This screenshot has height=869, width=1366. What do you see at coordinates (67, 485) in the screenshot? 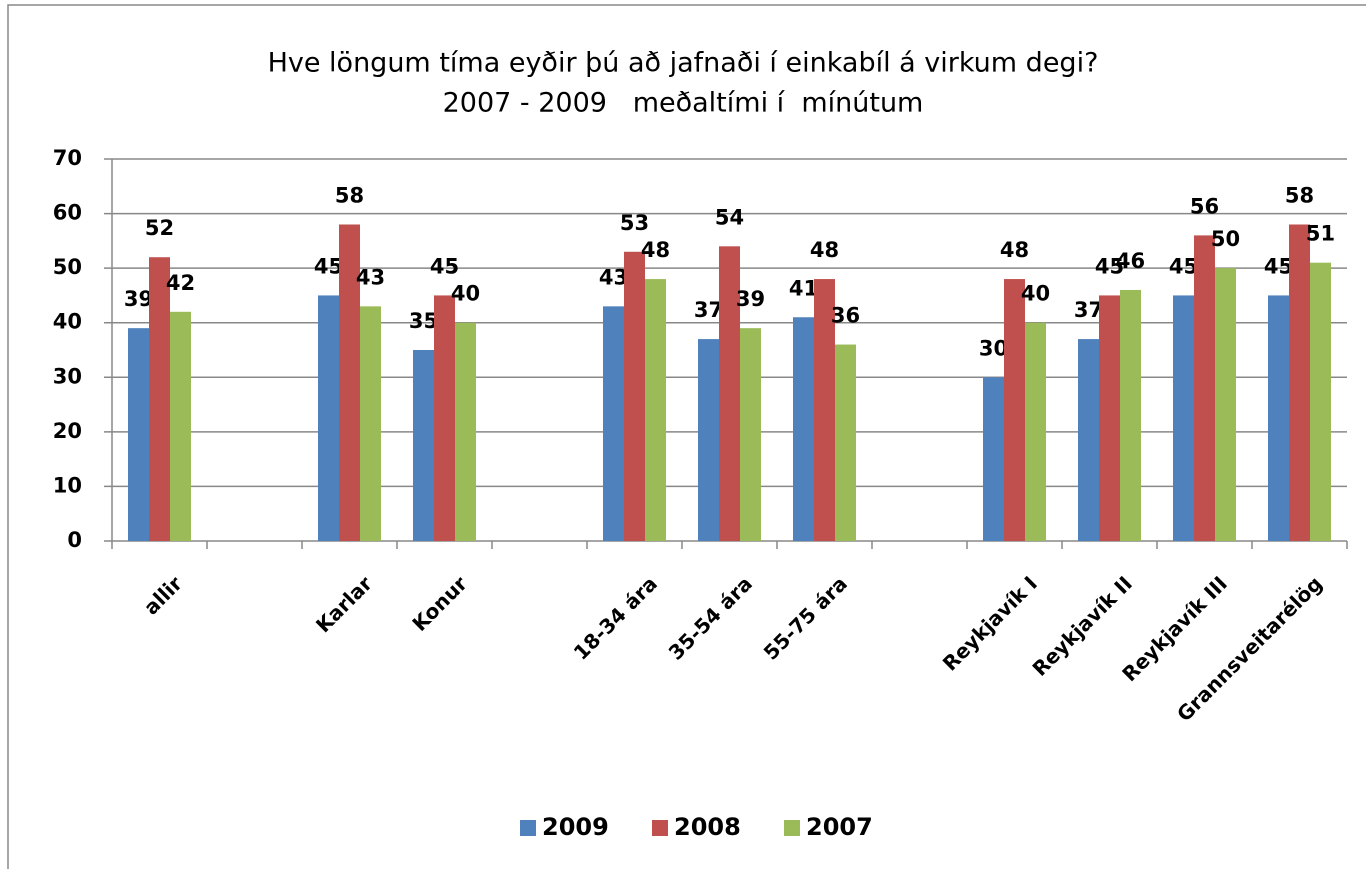
I see `y-tick-label: 10` at bounding box center [67, 485].